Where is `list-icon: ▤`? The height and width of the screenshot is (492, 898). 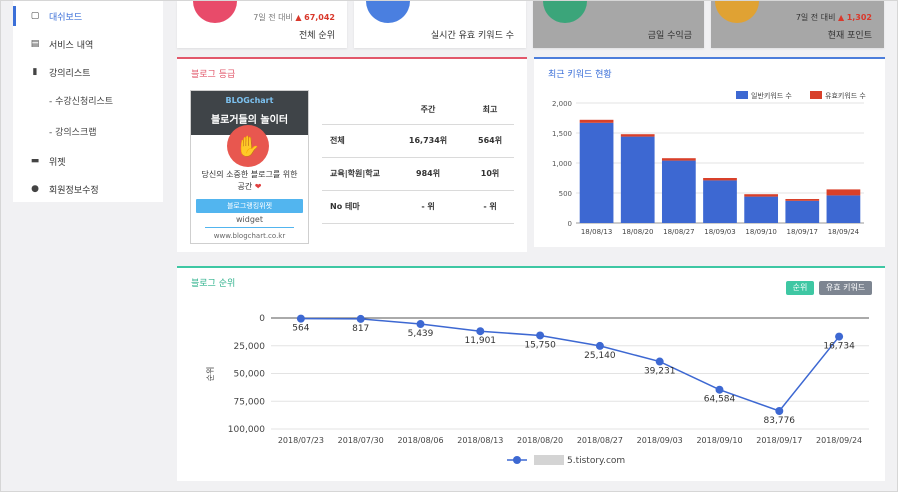
list-icon: ▤ is located at coordinates (35, 44).